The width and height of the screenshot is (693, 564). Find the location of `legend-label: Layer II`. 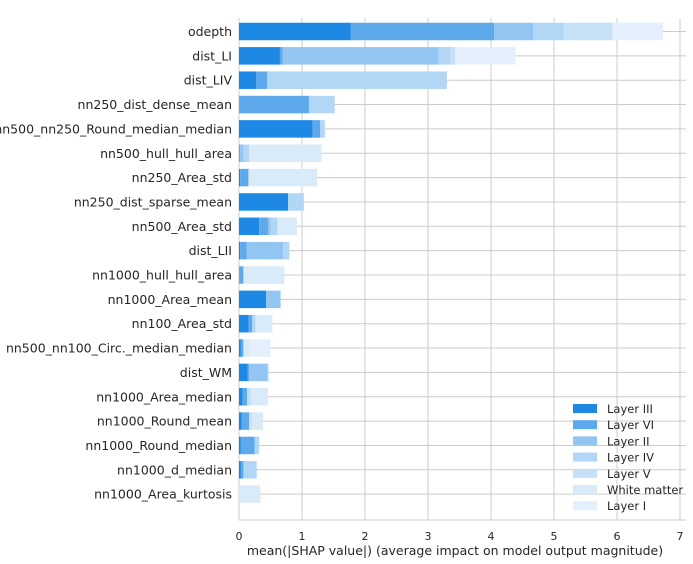

legend-label: Layer II is located at coordinates (628, 441).